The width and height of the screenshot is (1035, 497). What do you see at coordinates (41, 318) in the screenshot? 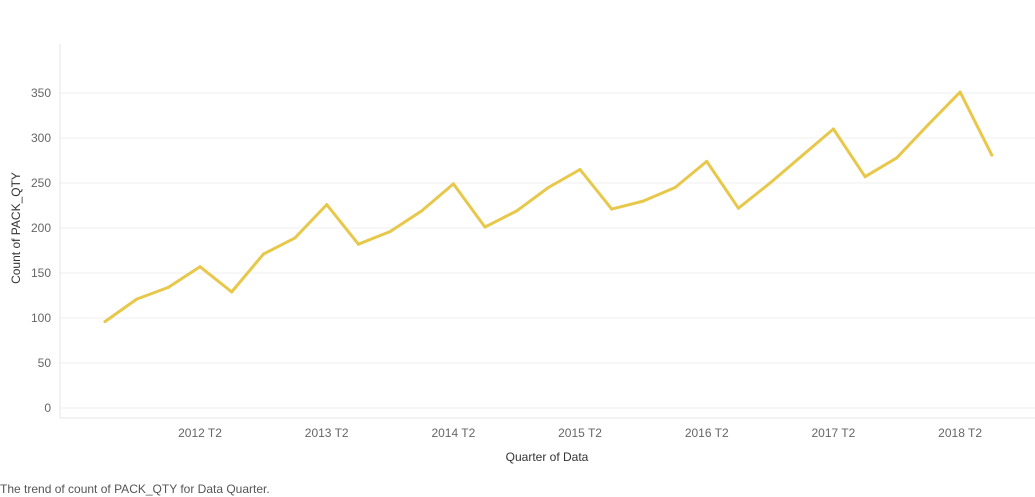
I see `y-tick-label: 100` at bounding box center [41, 318].